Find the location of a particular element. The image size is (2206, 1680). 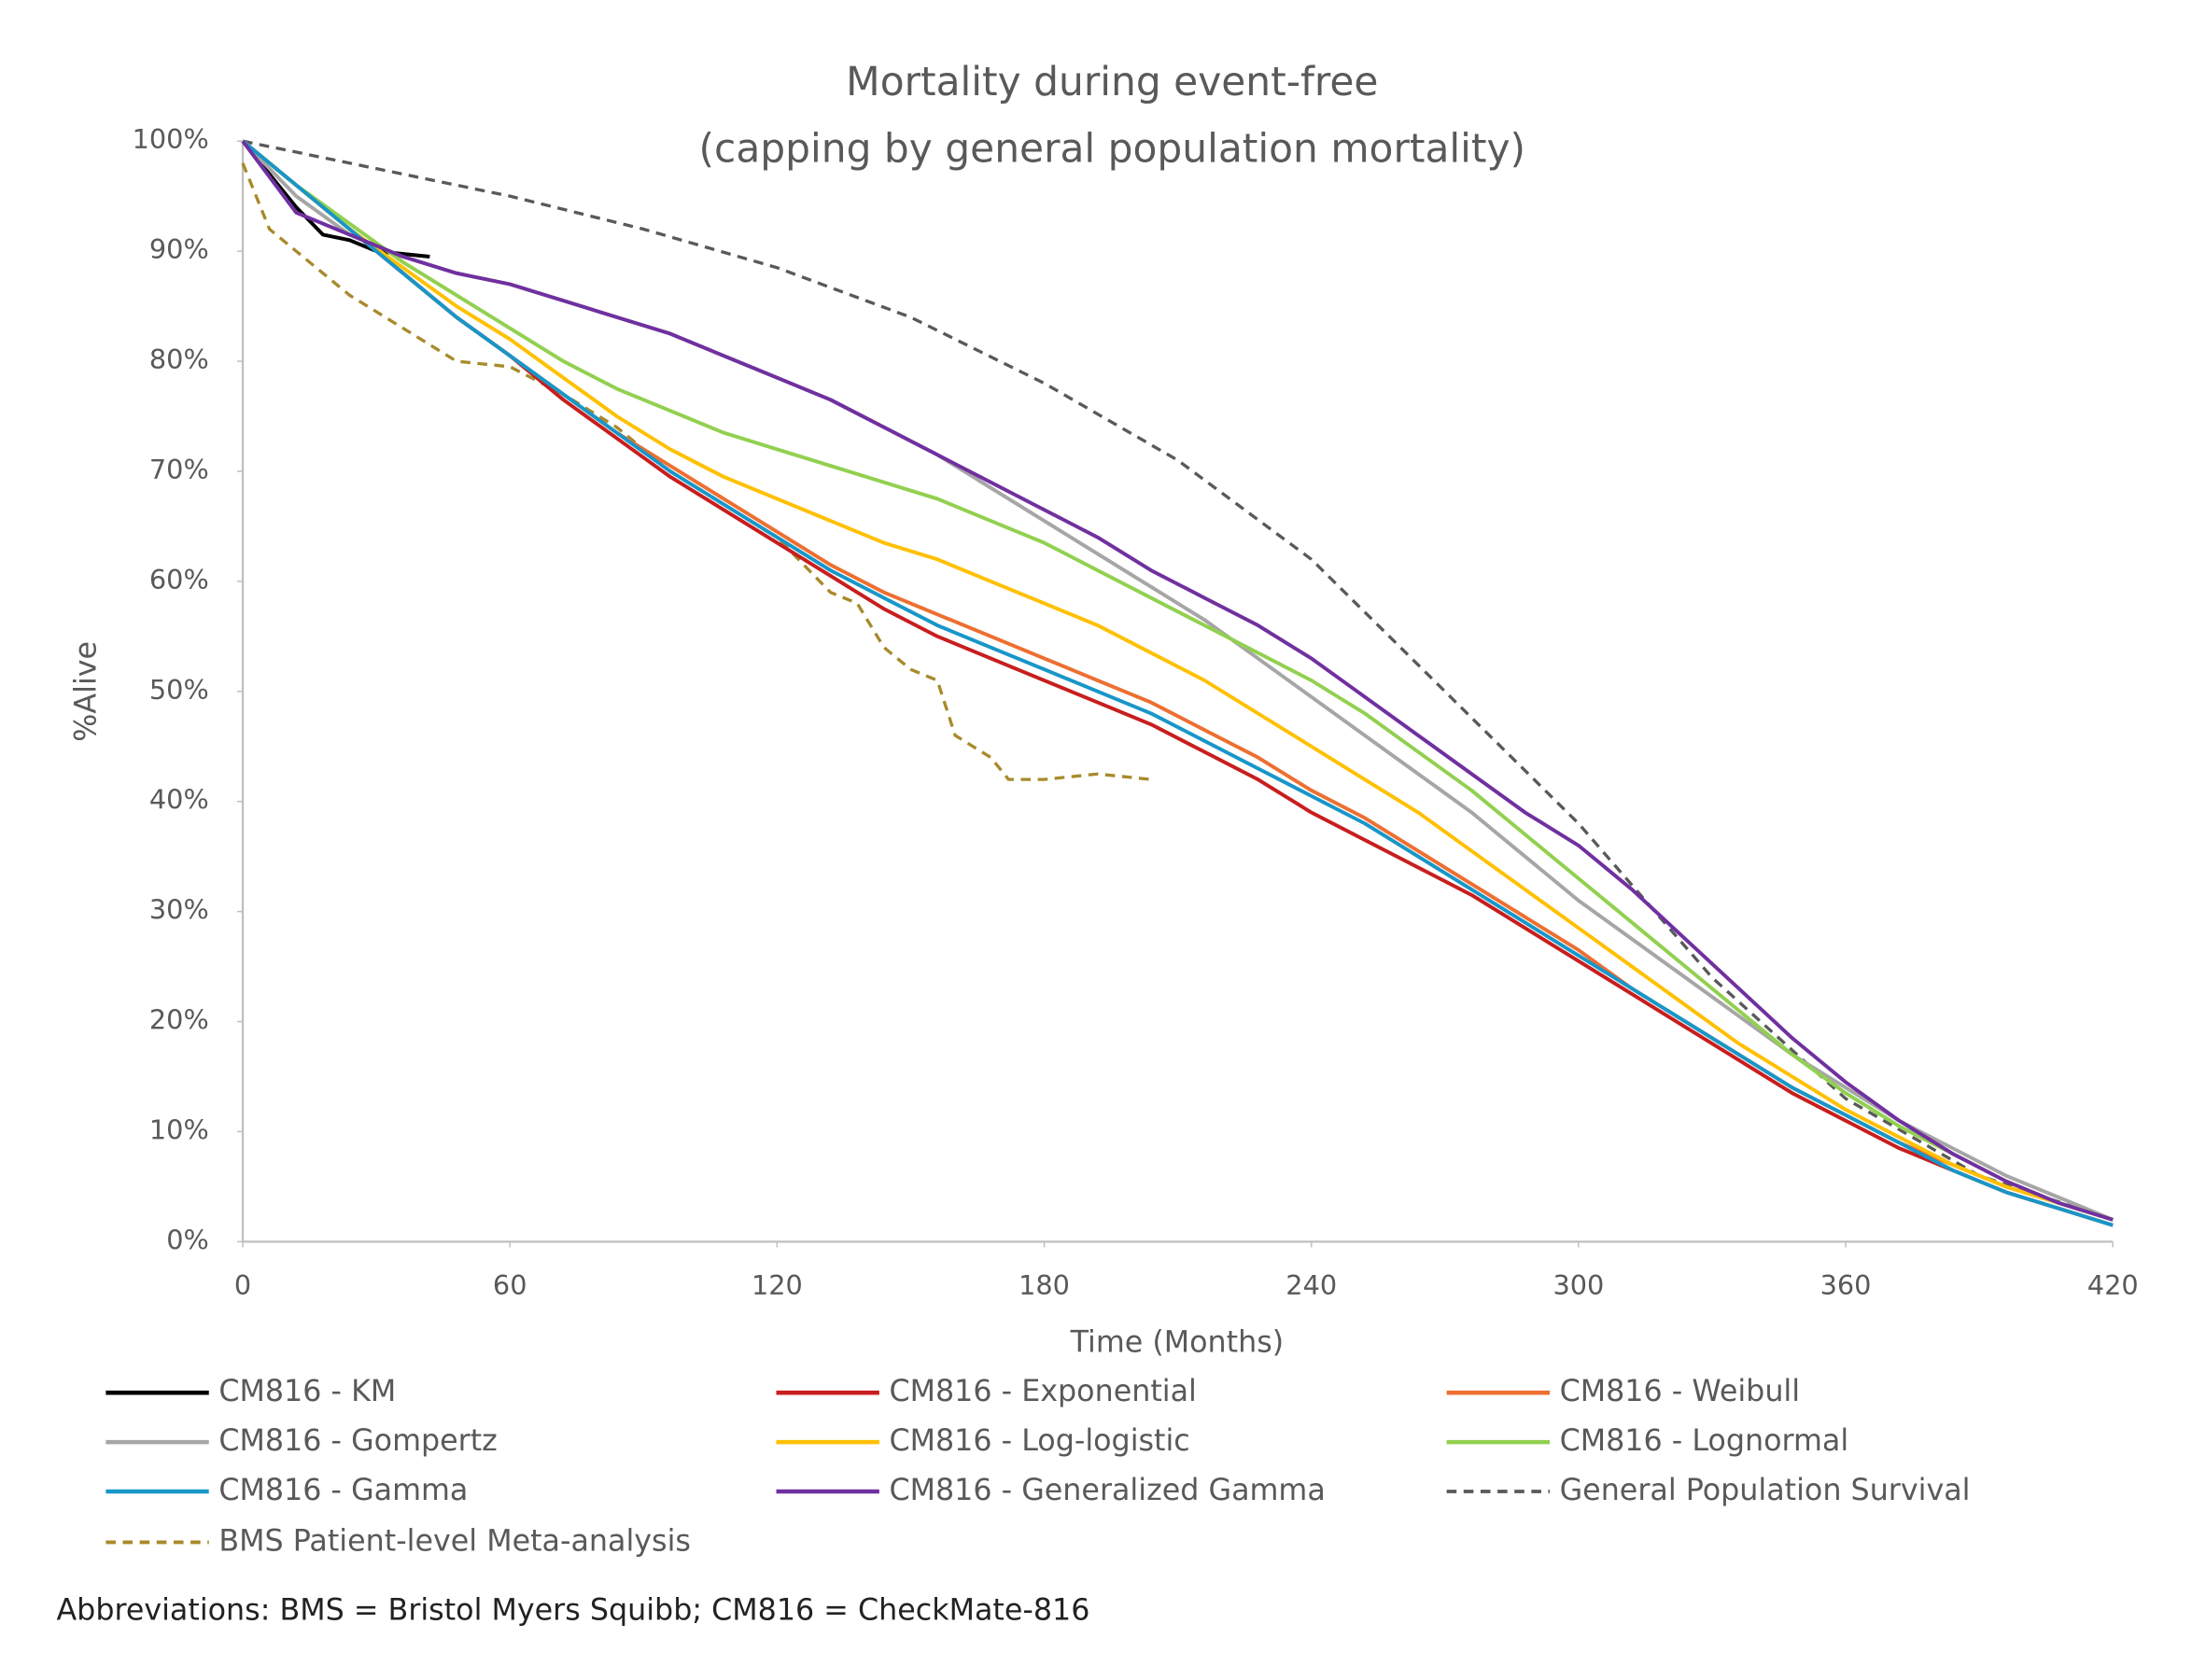

legend-label: CM816 - Log-logistic is located at coordinates (1039, 1441).